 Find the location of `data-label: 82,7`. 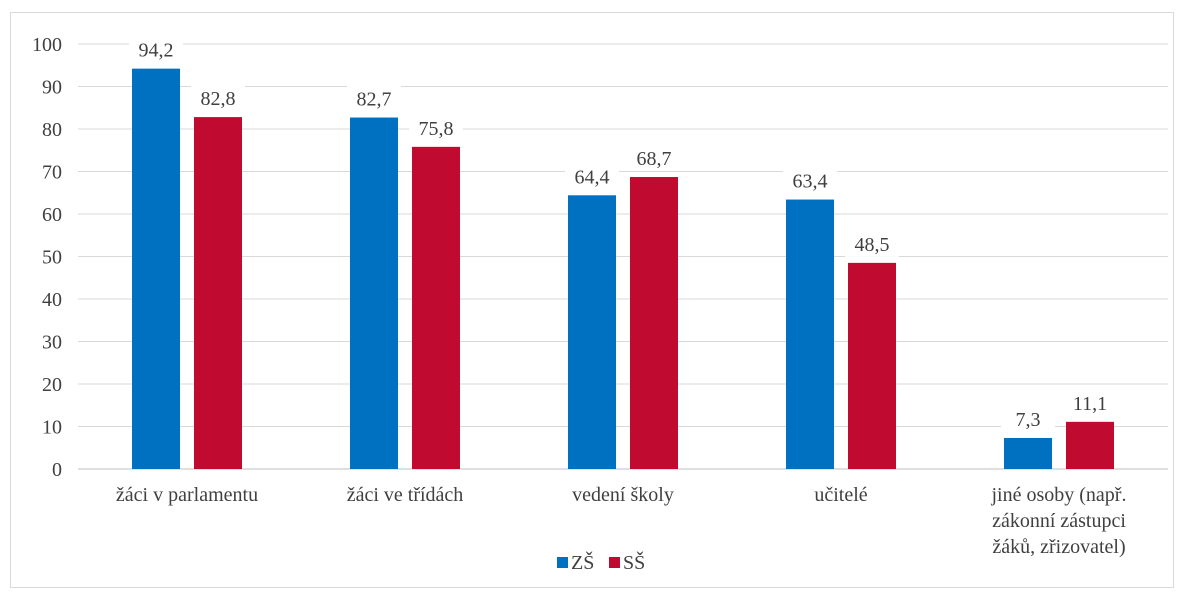

data-label: 82,7 is located at coordinates (374, 100).